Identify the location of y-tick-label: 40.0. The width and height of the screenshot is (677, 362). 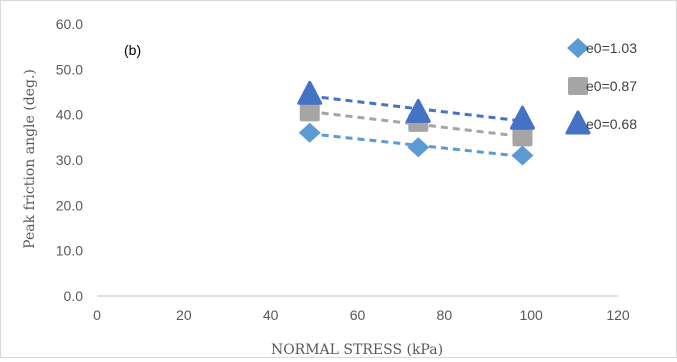
(69, 115).